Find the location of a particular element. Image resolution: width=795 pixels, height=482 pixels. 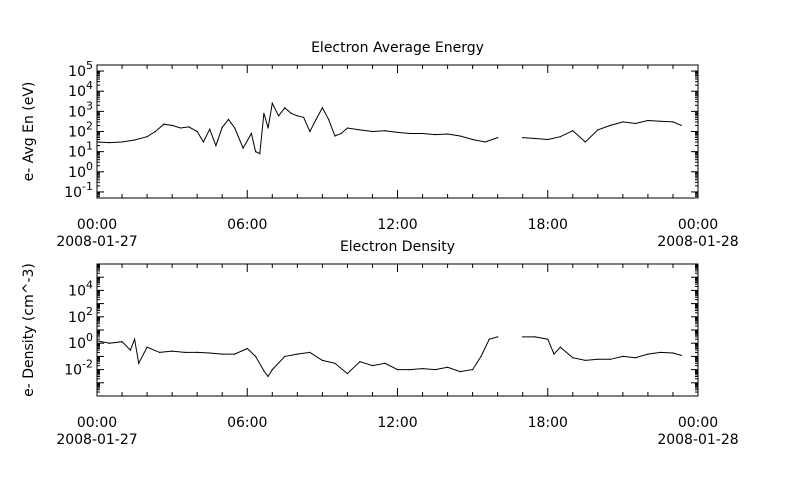

x-date-label: 2008-01-27 is located at coordinates (96, 242).